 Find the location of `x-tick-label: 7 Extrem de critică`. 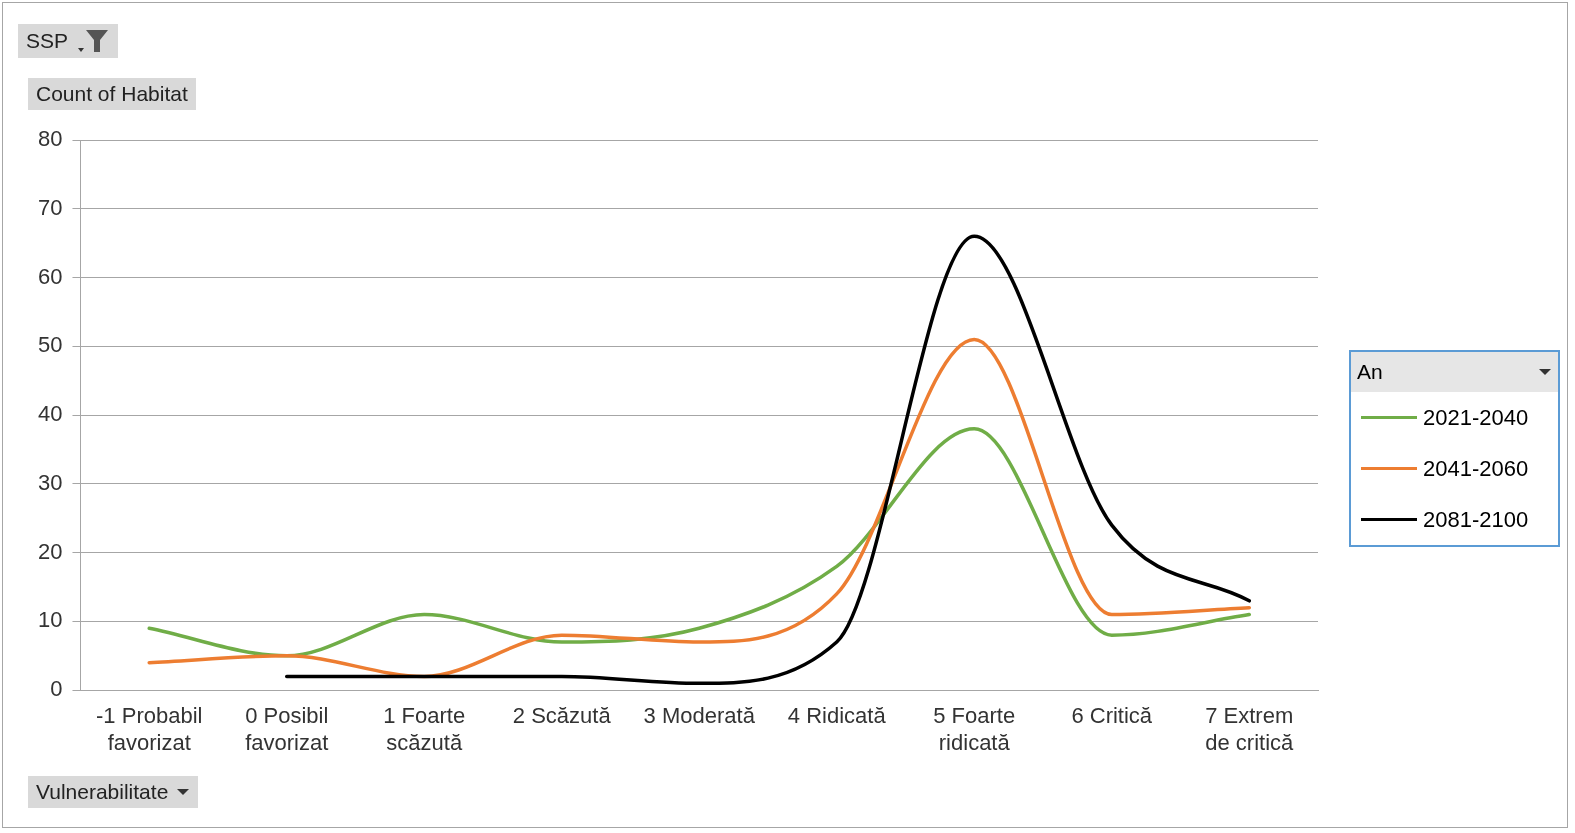

x-tick-label: 7 Extrem de critică is located at coordinates (1250, 729).